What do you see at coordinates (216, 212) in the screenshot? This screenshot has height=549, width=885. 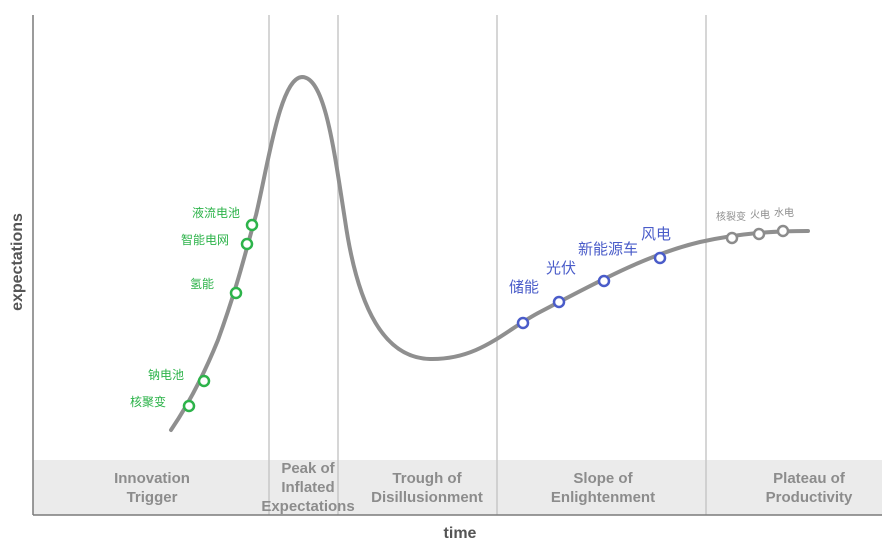 I see `tech-label: 液流电池` at bounding box center [216, 212].